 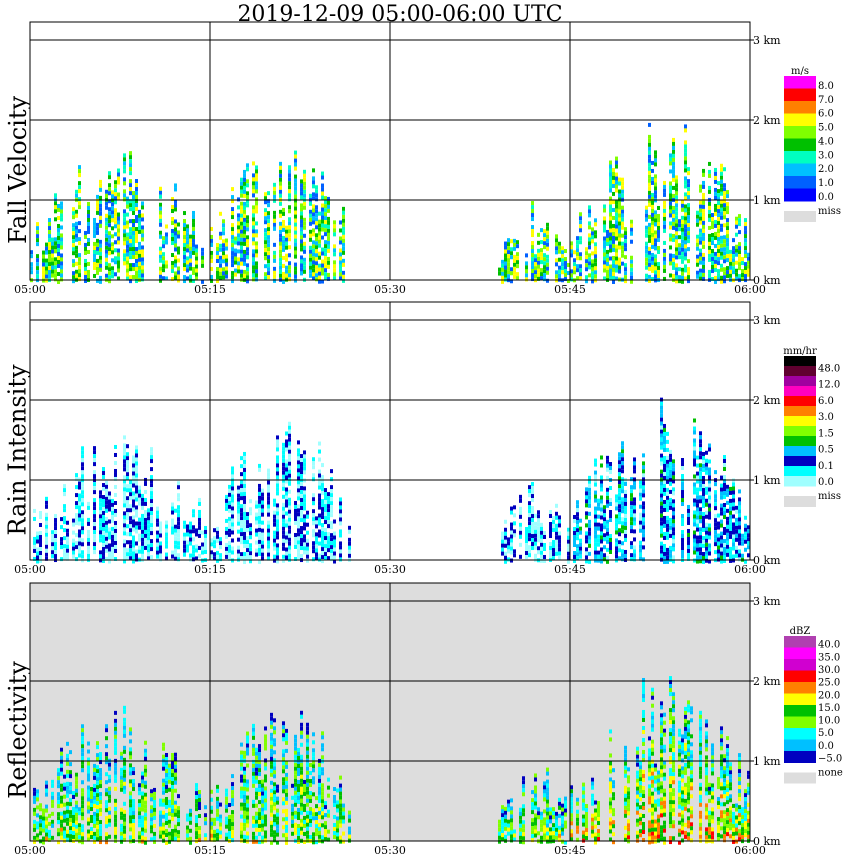 What do you see at coordinates (767, 480) in the screenshot?
I see `y-tick-label: 1 km` at bounding box center [767, 480].